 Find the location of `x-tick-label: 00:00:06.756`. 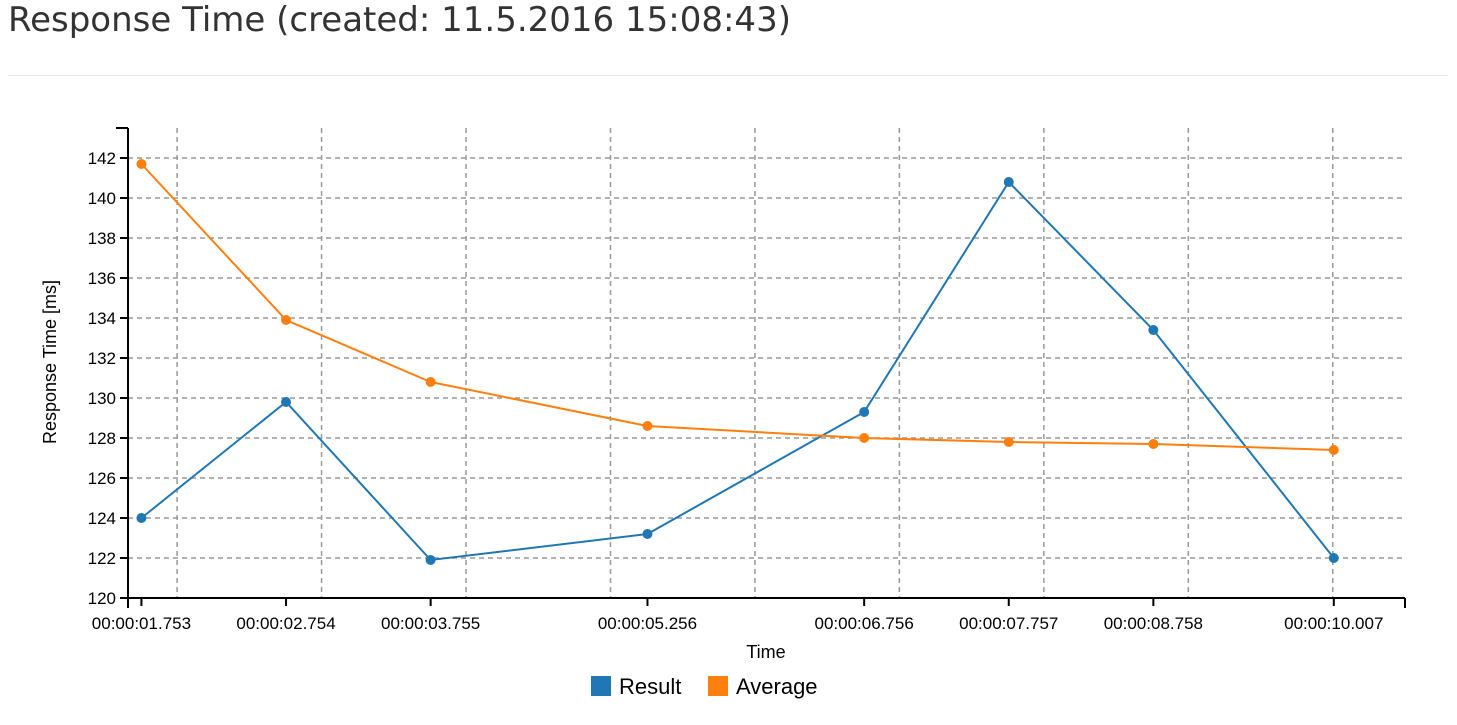

x-tick-label: 00:00:06.756 is located at coordinates (864, 623).